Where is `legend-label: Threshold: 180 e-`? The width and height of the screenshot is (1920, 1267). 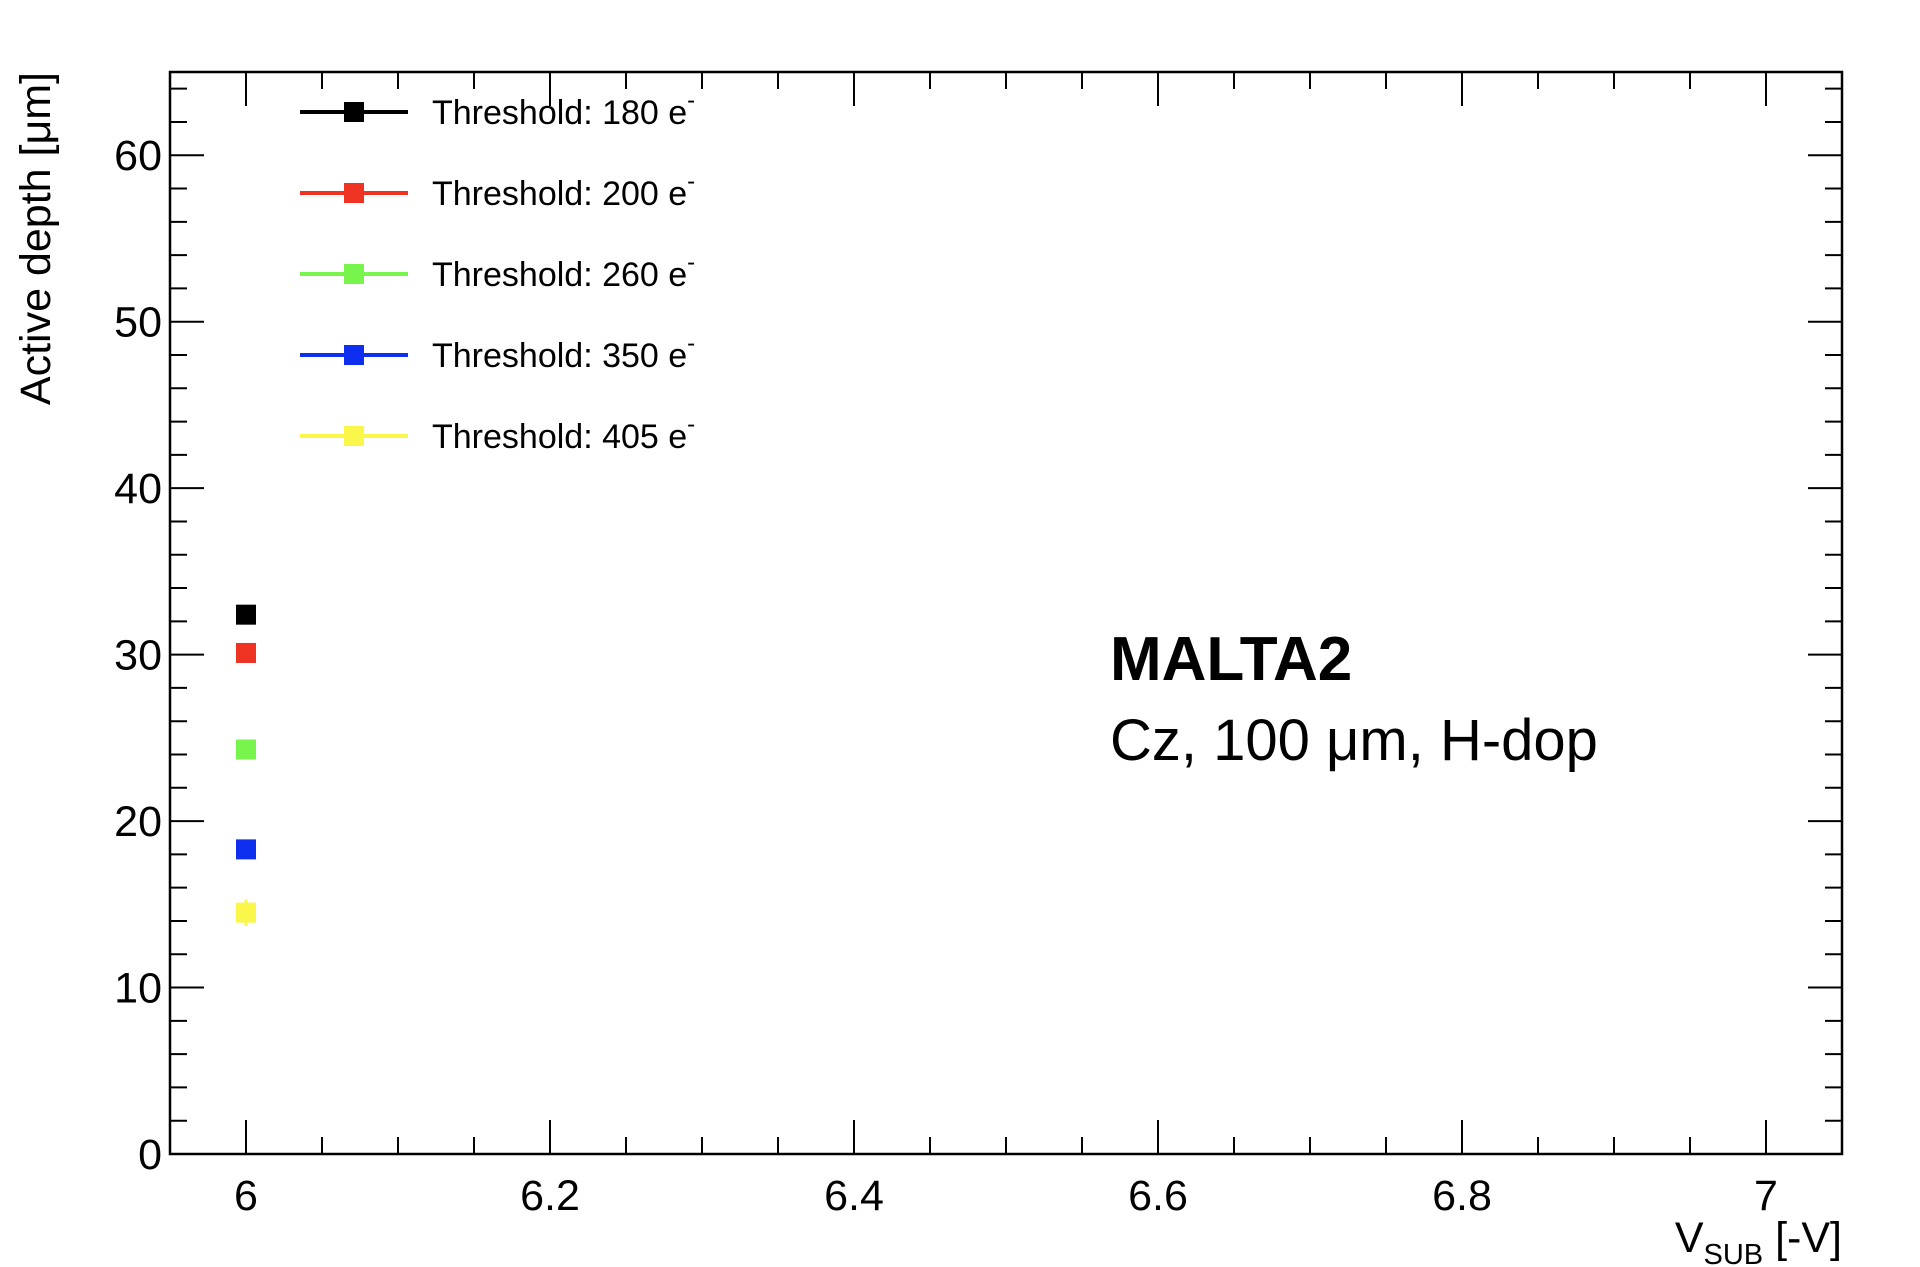
legend-label: Threshold: 180 e- is located at coordinates (563, 109).